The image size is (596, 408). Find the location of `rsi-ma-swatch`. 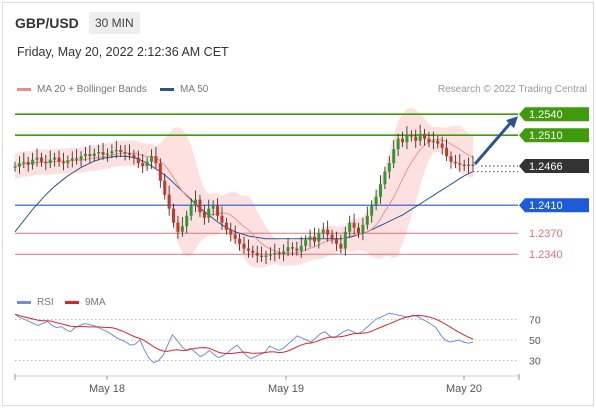

rsi-ma-swatch is located at coordinates (72, 302).